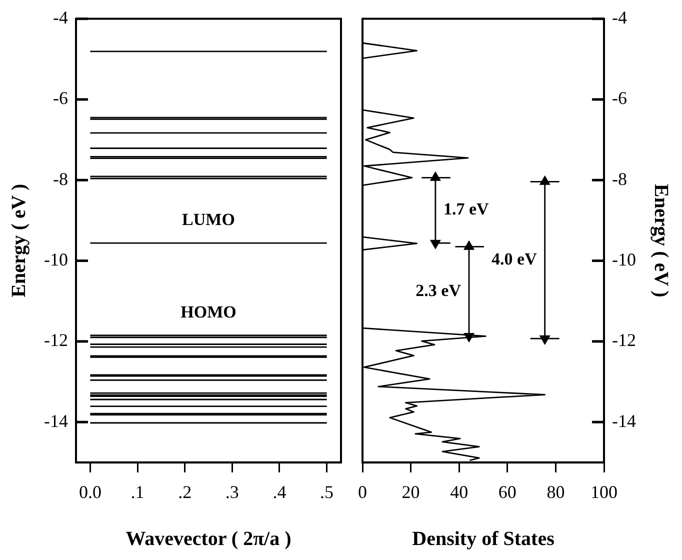 This screenshot has width=682, height=560. What do you see at coordinates (279, 492) in the screenshot?
I see `x-tick-label: .4` at bounding box center [279, 492].